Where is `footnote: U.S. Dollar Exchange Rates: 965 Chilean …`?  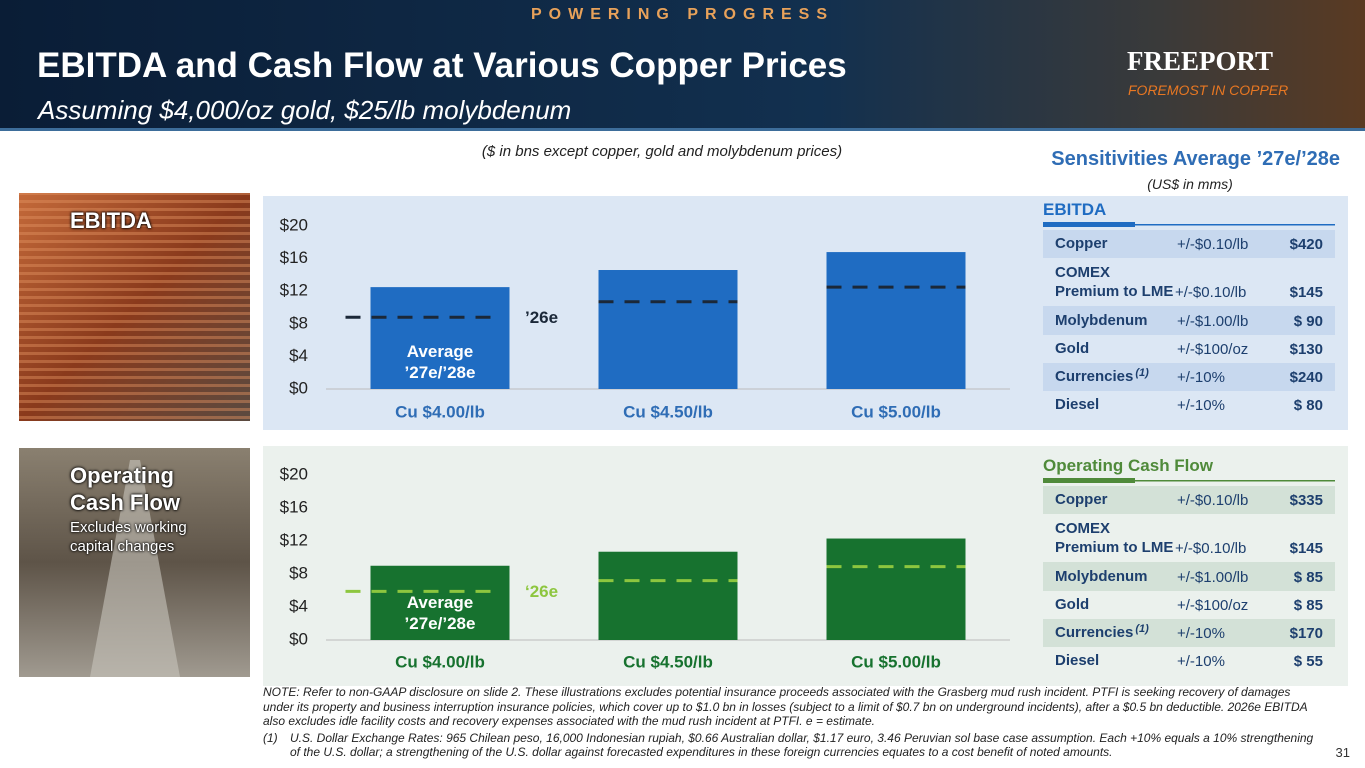
footnote: U.S. Dollar Exchange Rates: 965 Chilean … is located at coordinates (802, 745).